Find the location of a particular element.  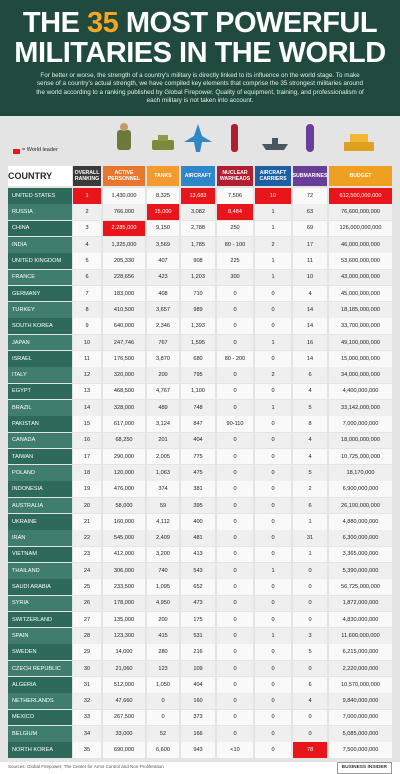

data-cell: 306,000 is located at coordinates (124, 570).